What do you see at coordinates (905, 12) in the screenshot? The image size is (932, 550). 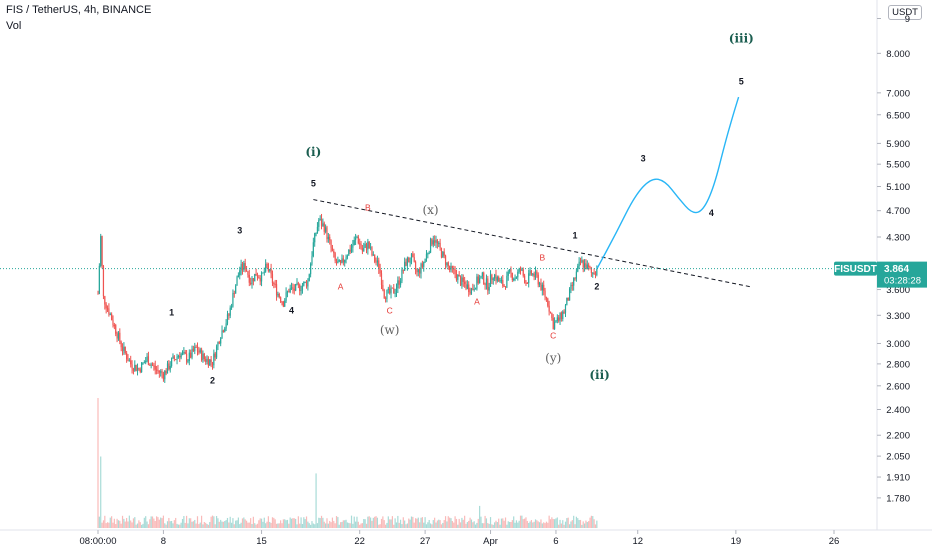 I see `unit-selector: USDT` at bounding box center [905, 12].